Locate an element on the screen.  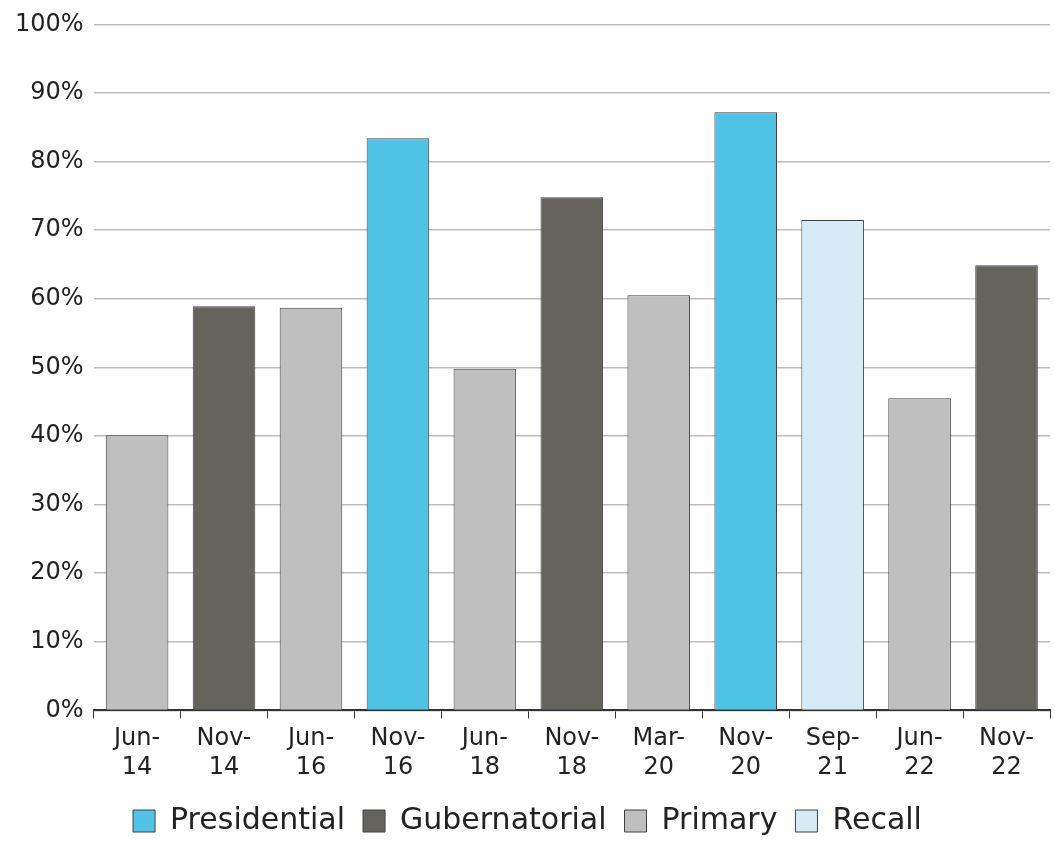
y-tick-label: 10% is located at coordinates (57, 640).